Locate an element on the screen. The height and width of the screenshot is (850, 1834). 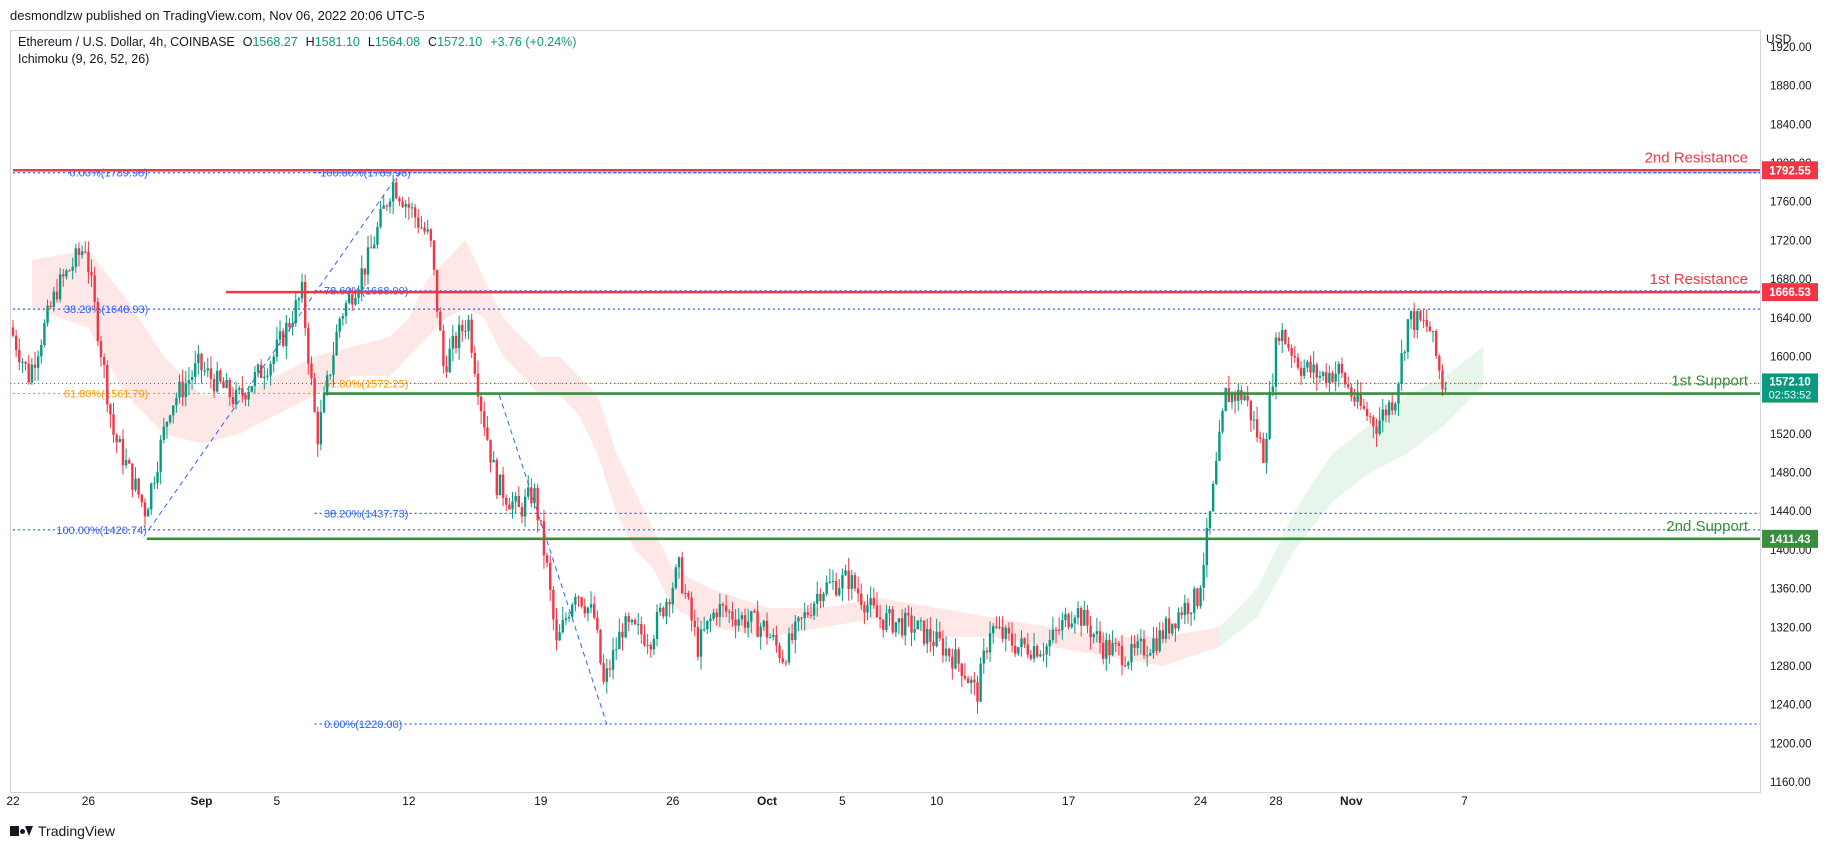
time-tick: 5 is located at coordinates (277, 801).